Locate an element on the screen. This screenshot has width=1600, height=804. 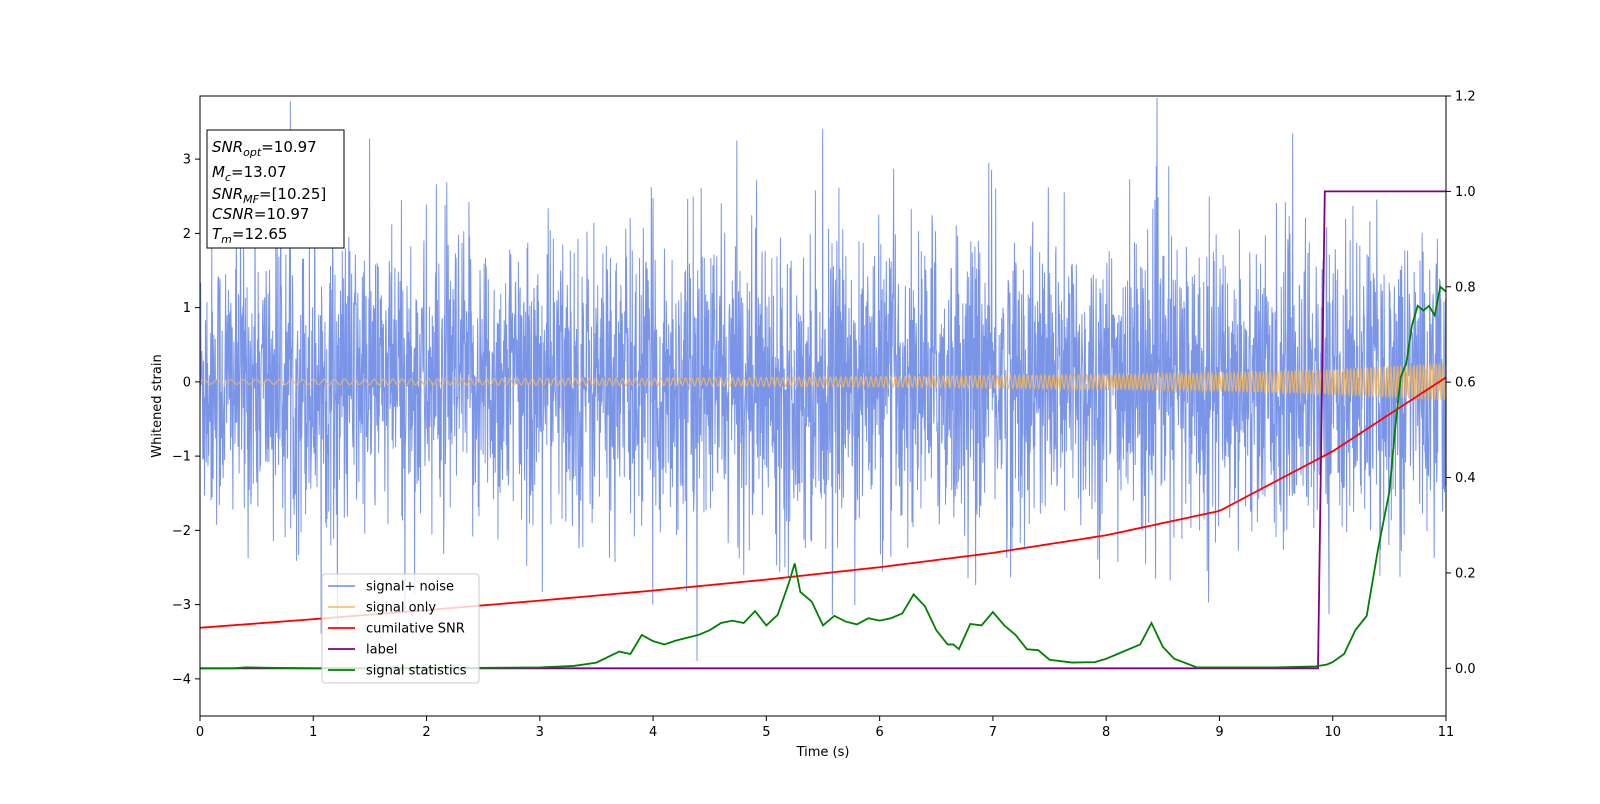
x-tick-label: 6 is located at coordinates (879, 732).